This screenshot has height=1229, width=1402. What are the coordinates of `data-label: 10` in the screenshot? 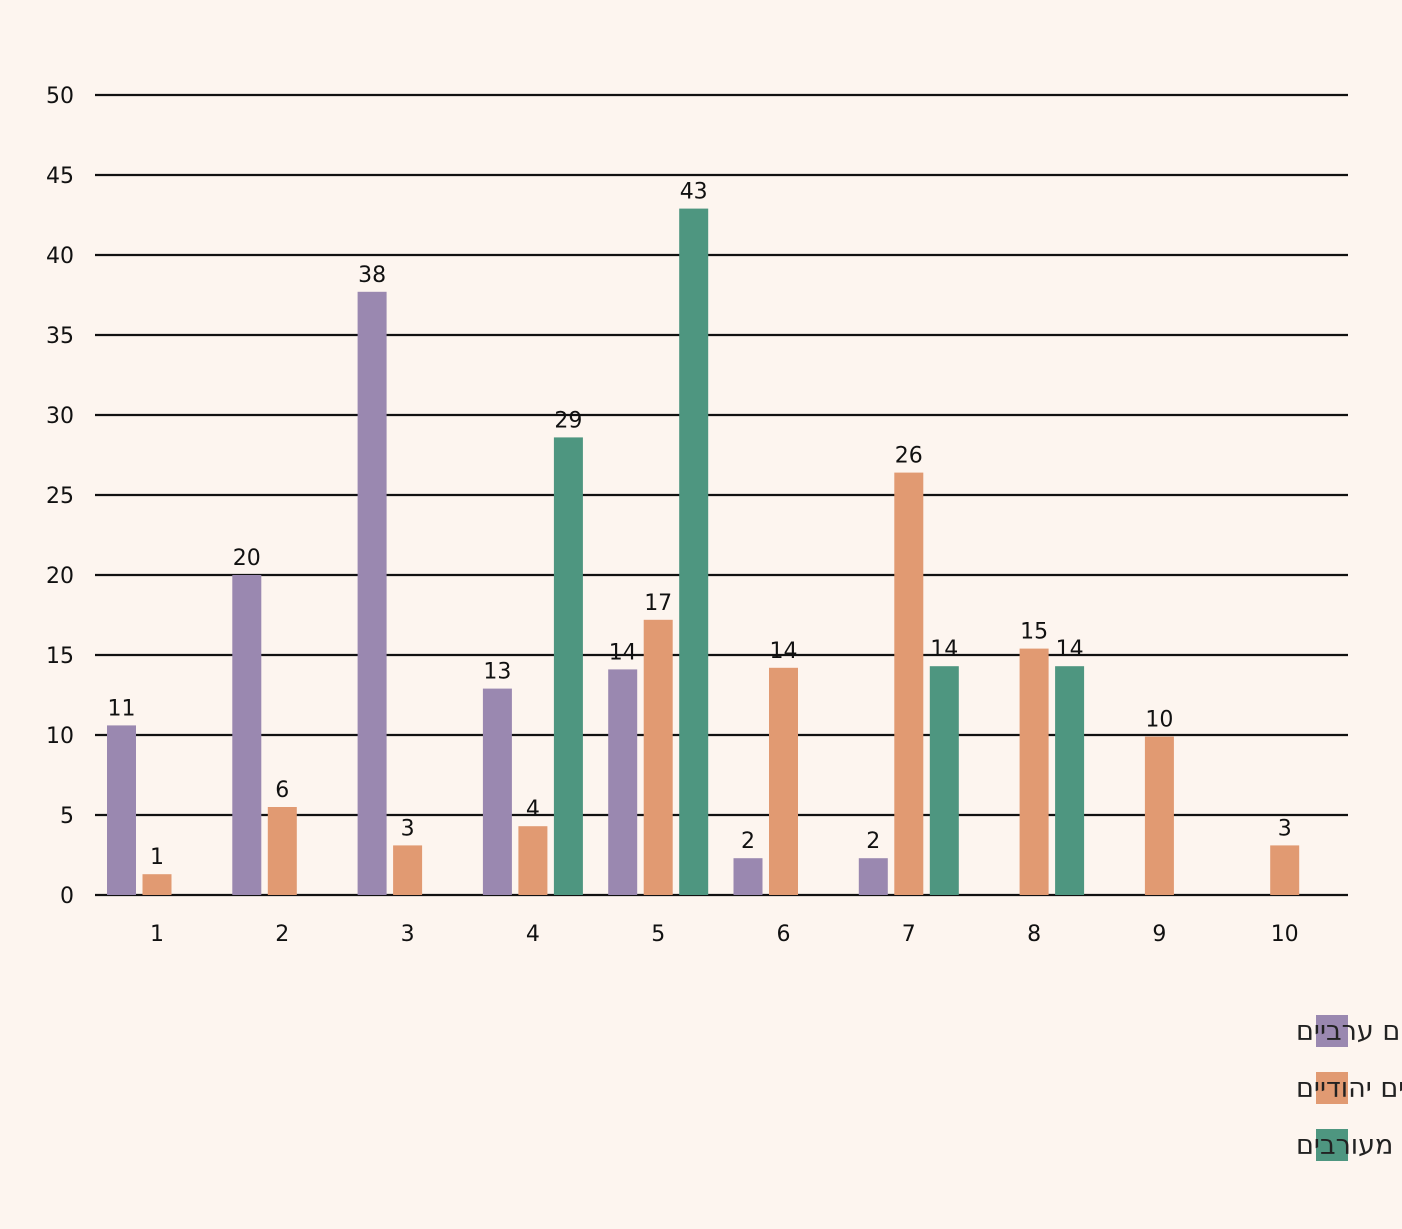 It's located at (1159, 720).